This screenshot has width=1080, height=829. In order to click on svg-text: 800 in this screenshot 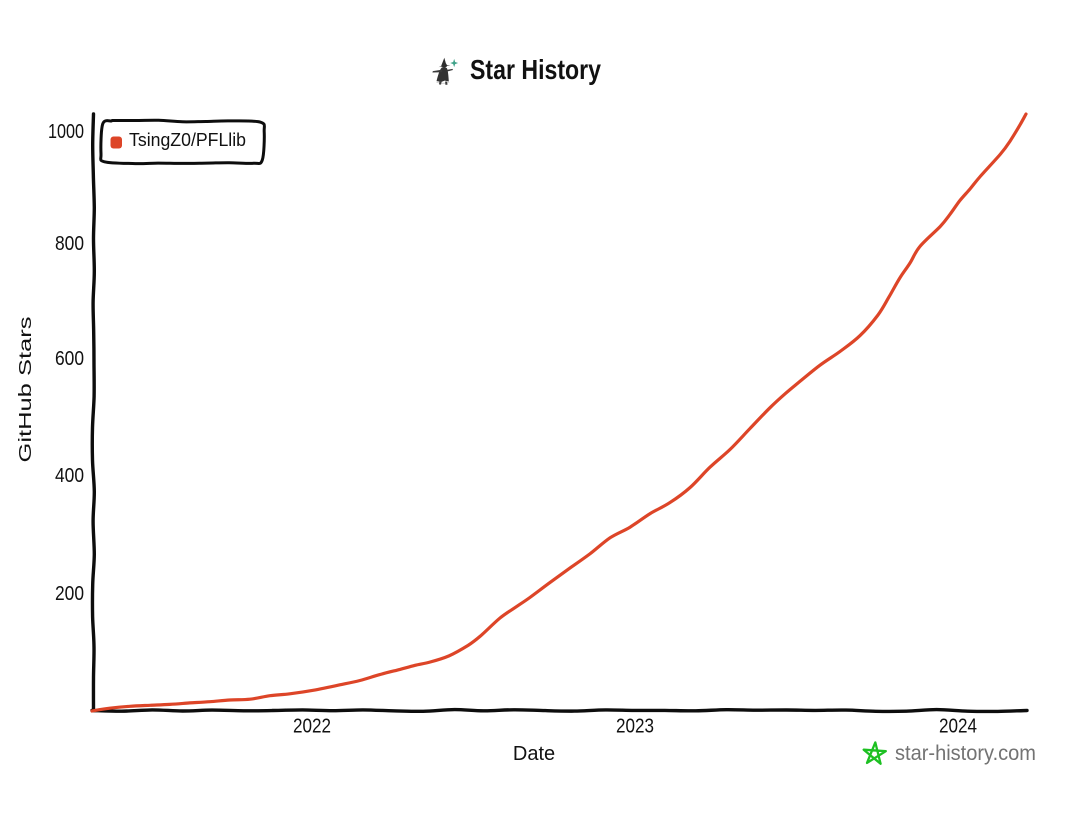, I will do `click(69, 244)`.